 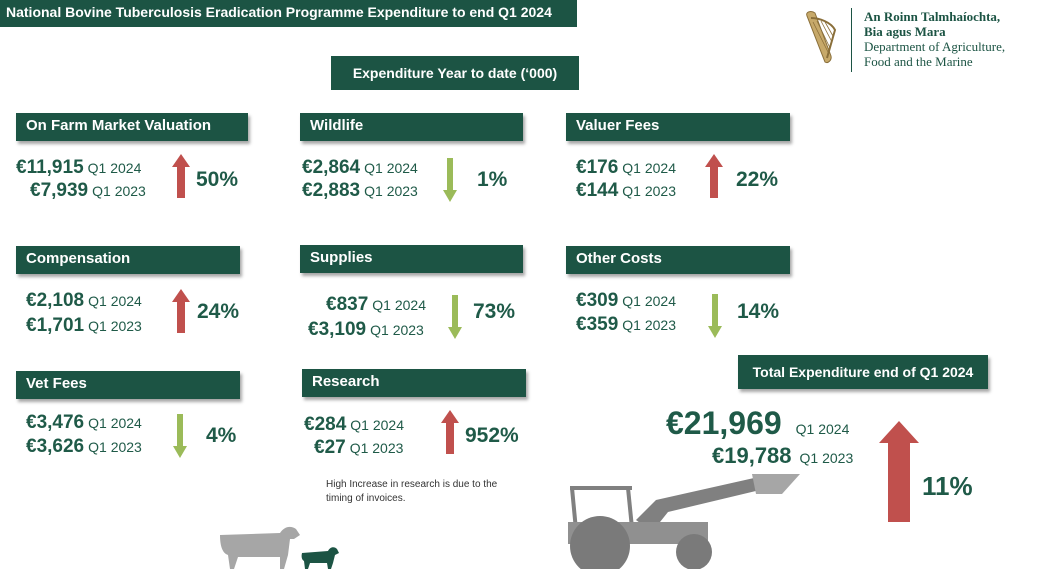 What do you see at coordinates (337, 329) in the screenshot?
I see `prior-amount: €3,109` at bounding box center [337, 329].